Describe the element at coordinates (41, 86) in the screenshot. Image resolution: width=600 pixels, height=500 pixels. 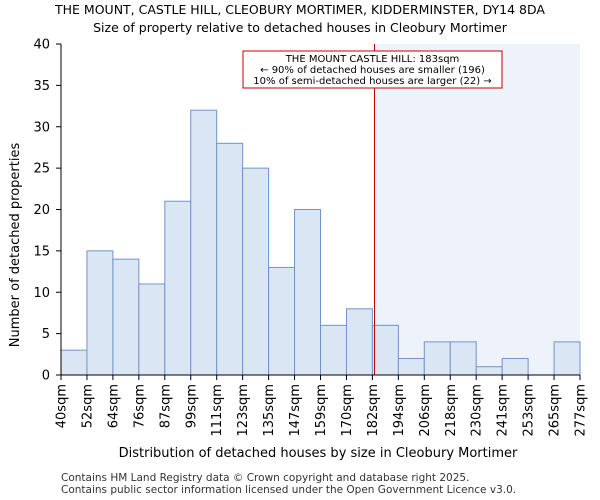
I see `y-tick-label: 35` at that location.